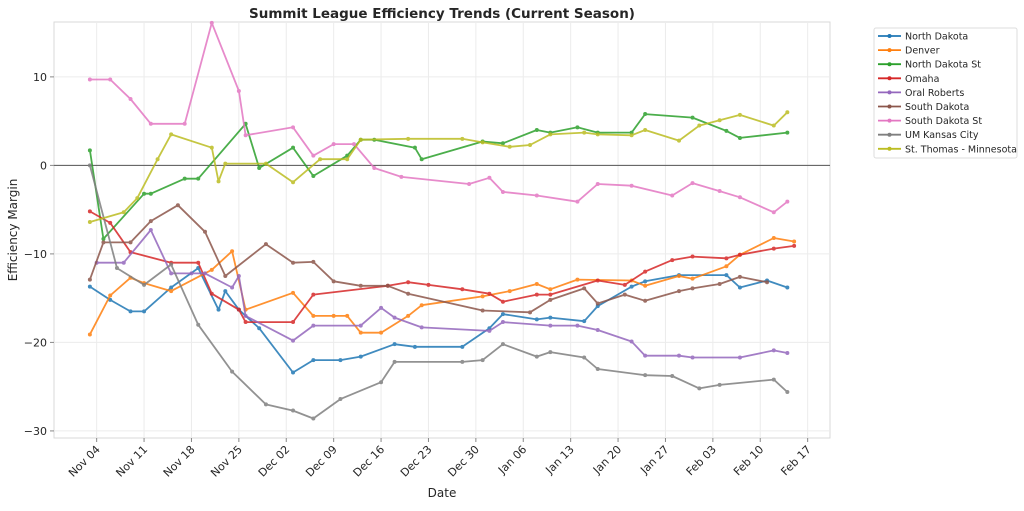 The image size is (1024, 511). What do you see at coordinates (936, 37) in the screenshot?
I see `legend-label: North Dakota` at bounding box center [936, 37].